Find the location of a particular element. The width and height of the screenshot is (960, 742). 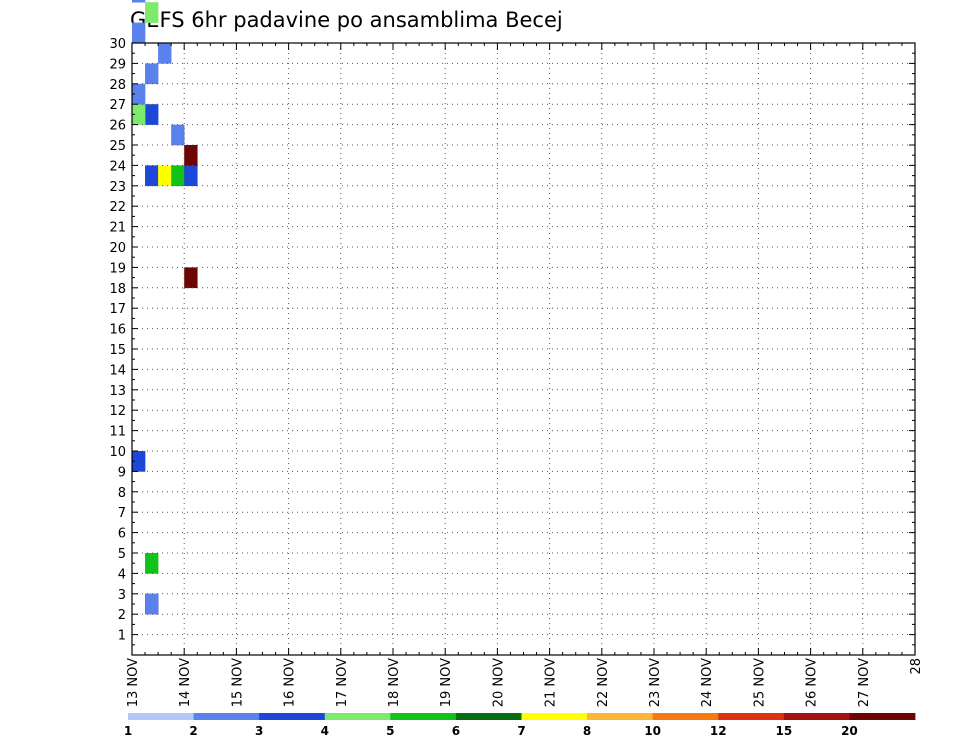

y-tick-label: 28 is located at coordinates (117, 85).